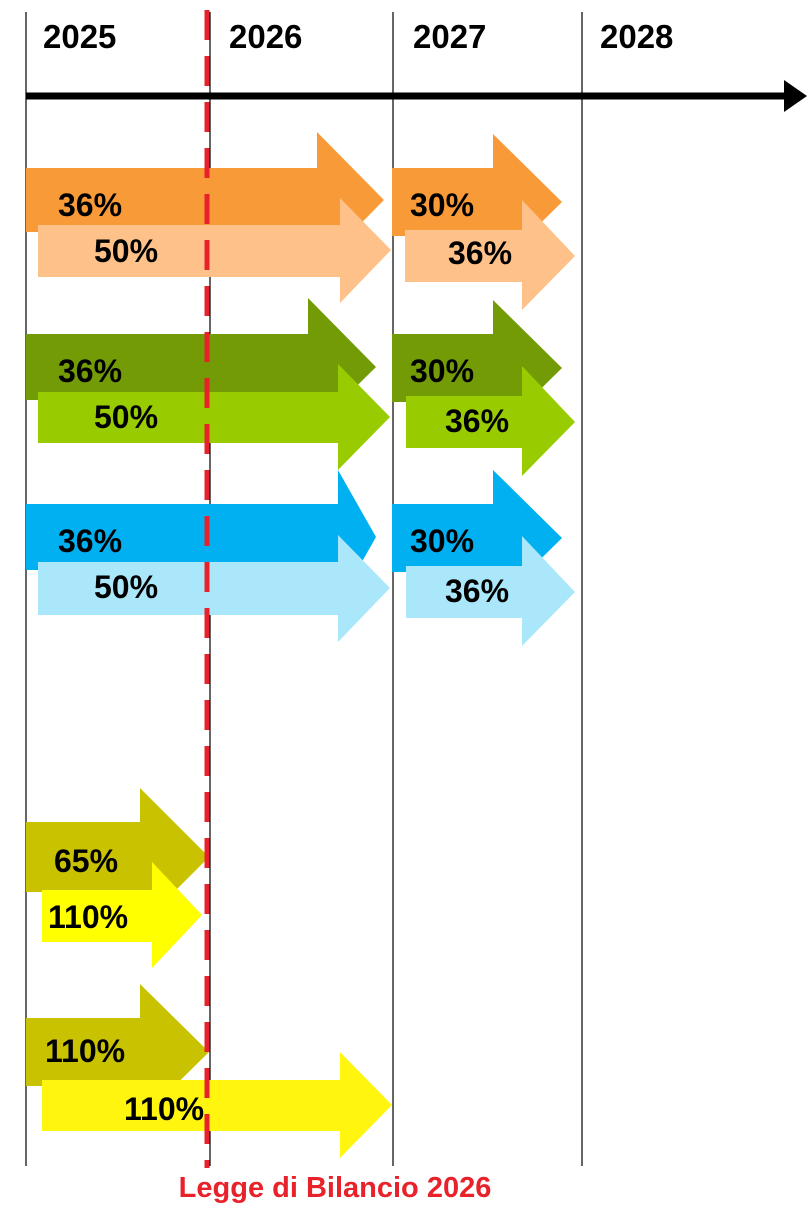 The width and height of the screenshot is (807, 1214). I want to click on label-olive-110: 110%, so click(85, 1051).